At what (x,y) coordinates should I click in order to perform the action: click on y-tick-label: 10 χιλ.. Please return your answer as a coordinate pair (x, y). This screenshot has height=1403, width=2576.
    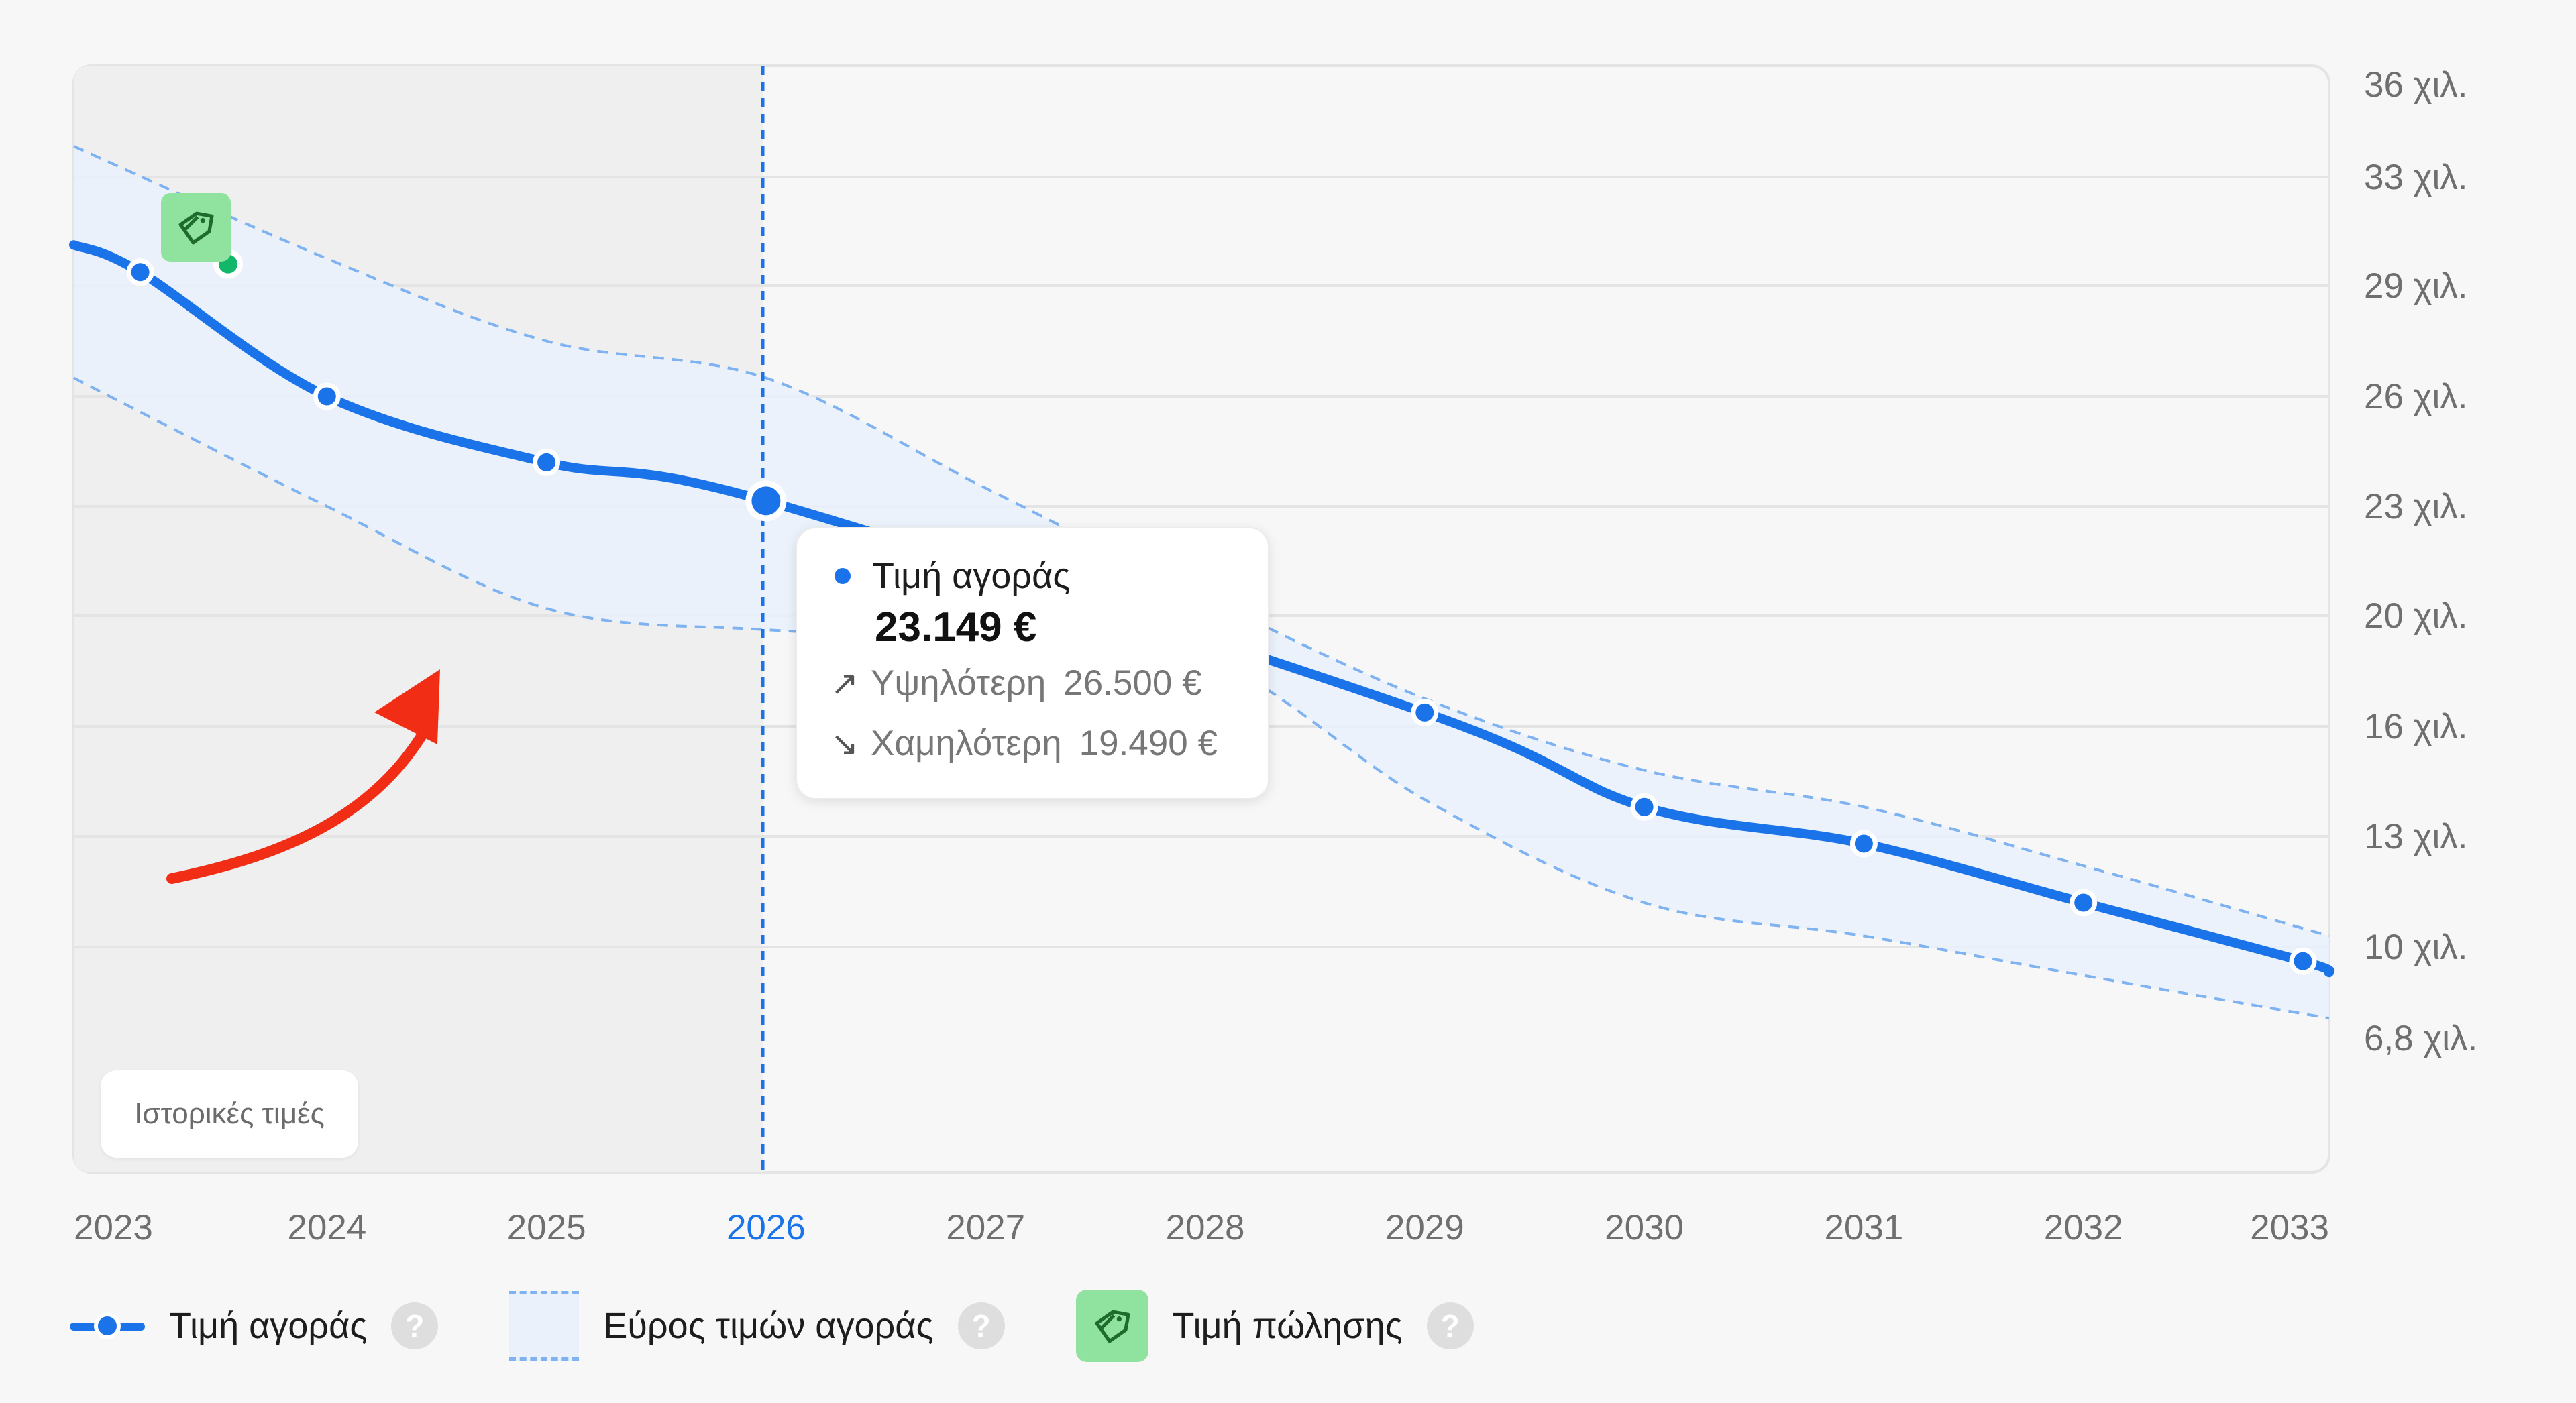
    Looking at the image, I should click on (2416, 947).